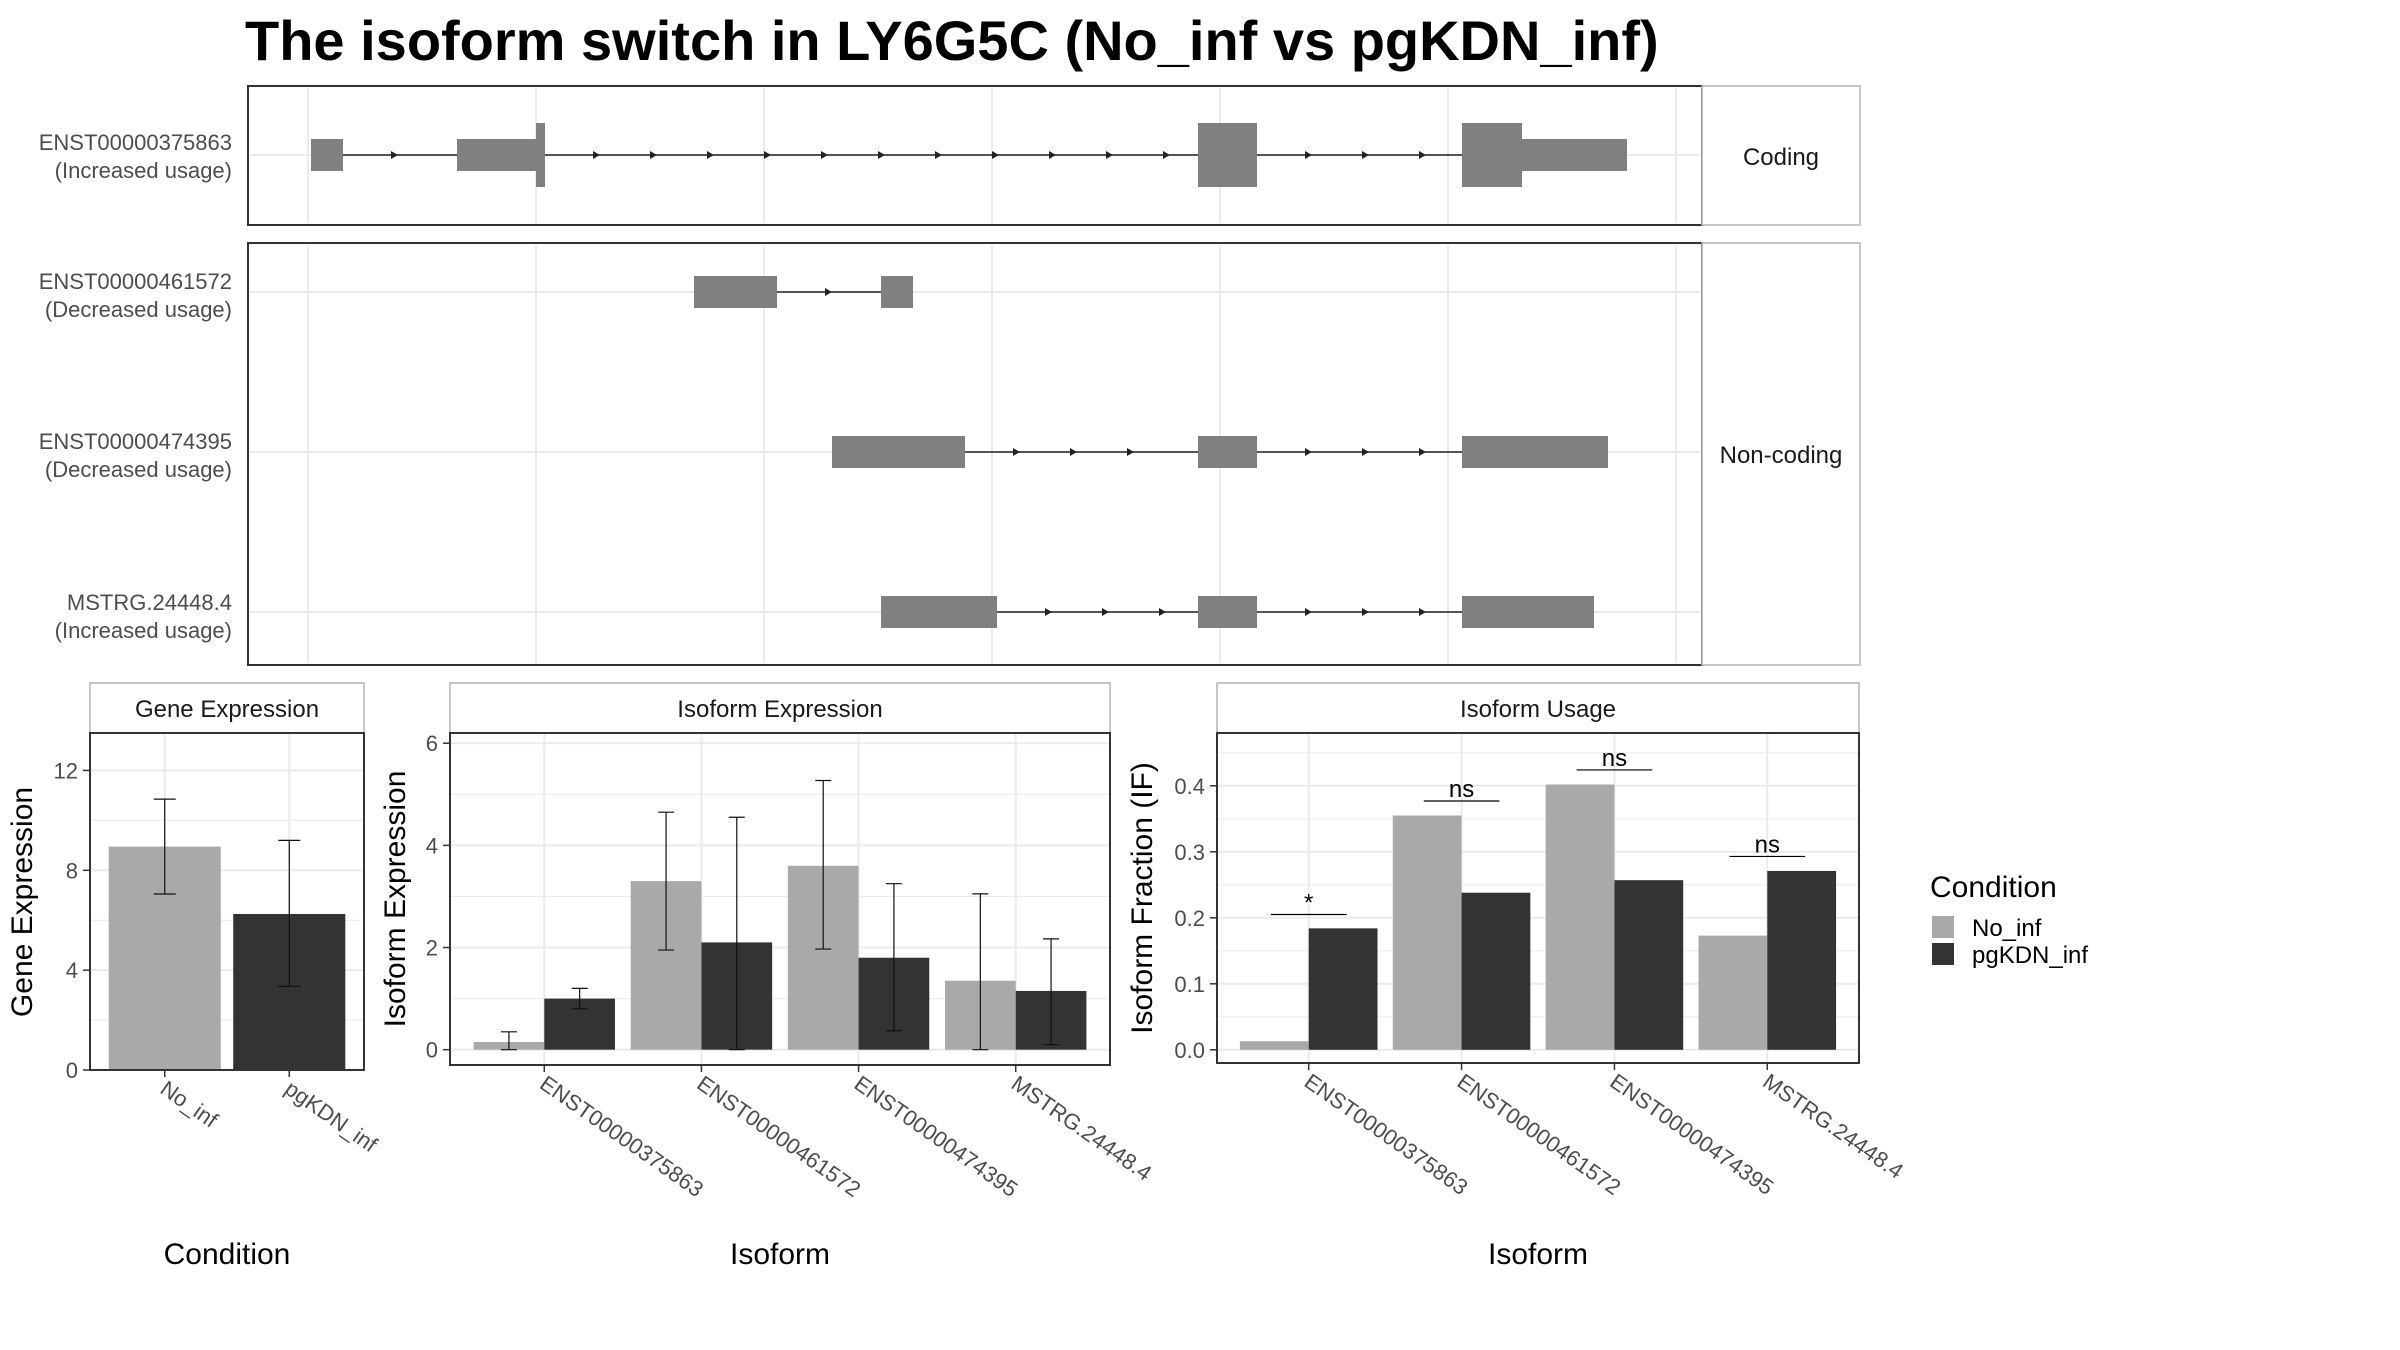 This screenshot has height=1350, width=2400. What do you see at coordinates (149, 602) in the screenshot?
I see `transcript-id-label: MSTRG.24448.4` at bounding box center [149, 602].